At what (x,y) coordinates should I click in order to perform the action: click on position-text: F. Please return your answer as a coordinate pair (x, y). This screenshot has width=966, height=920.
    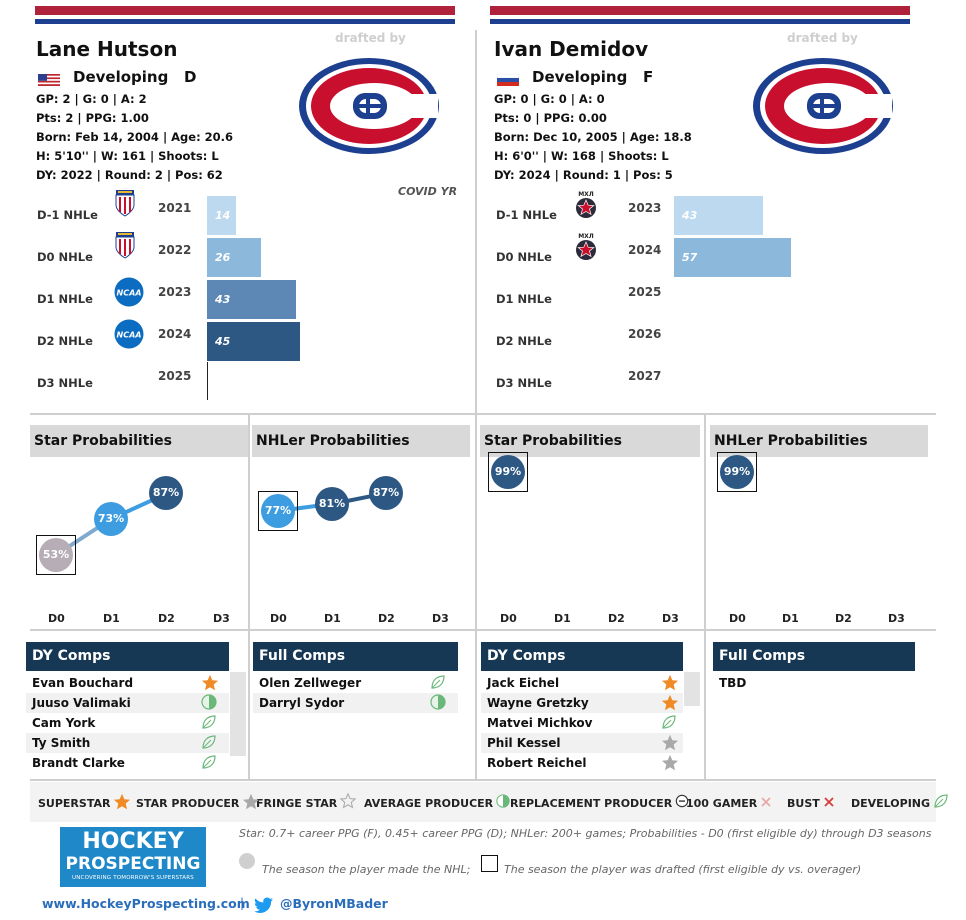
    Looking at the image, I should click on (648, 77).